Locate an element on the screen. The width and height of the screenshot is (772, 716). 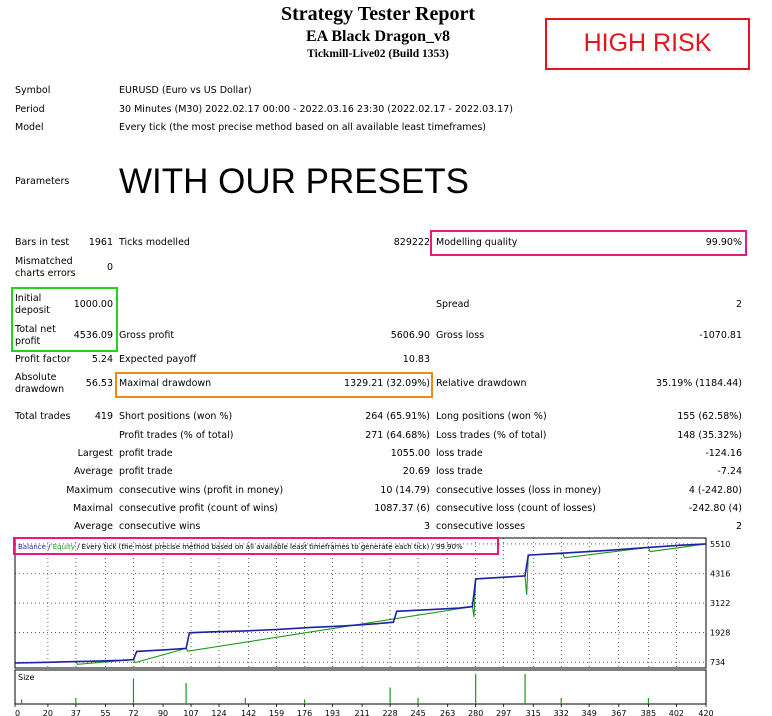
netprofit-value: 4536.09 is located at coordinates (93, 335).